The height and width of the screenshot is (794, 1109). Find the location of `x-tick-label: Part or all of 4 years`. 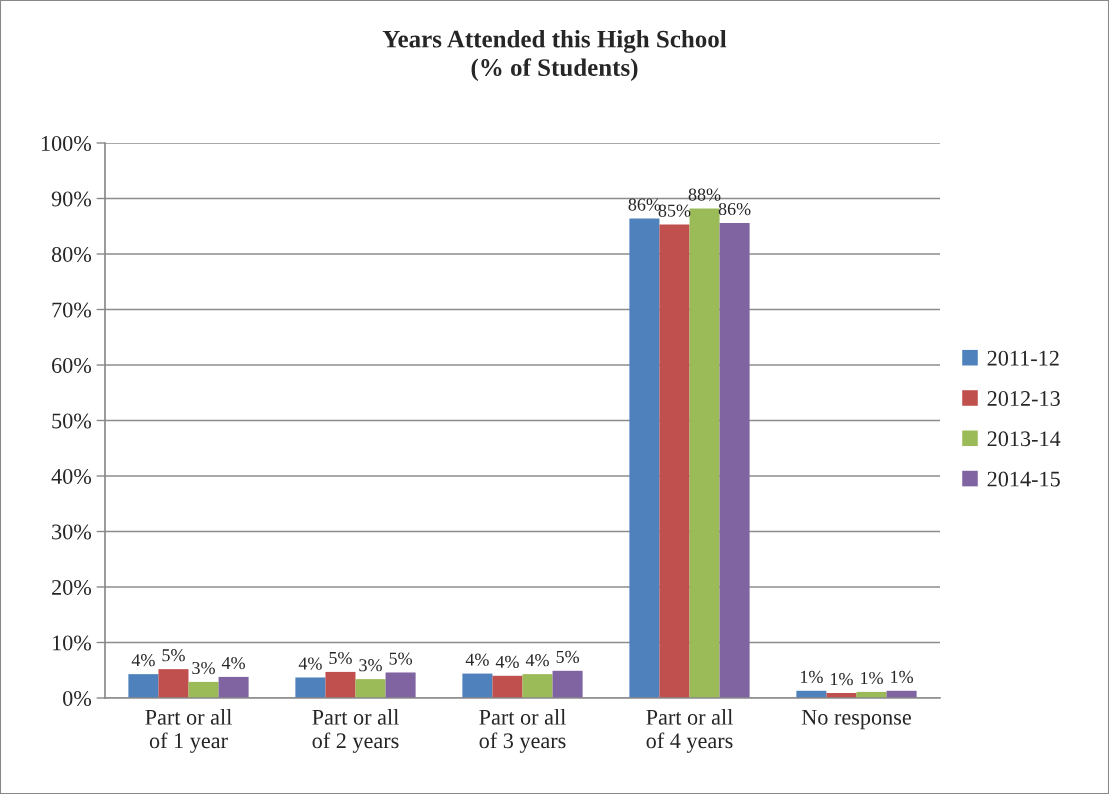

x-tick-label: Part or all of 4 years is located at coordinates (689, 731).